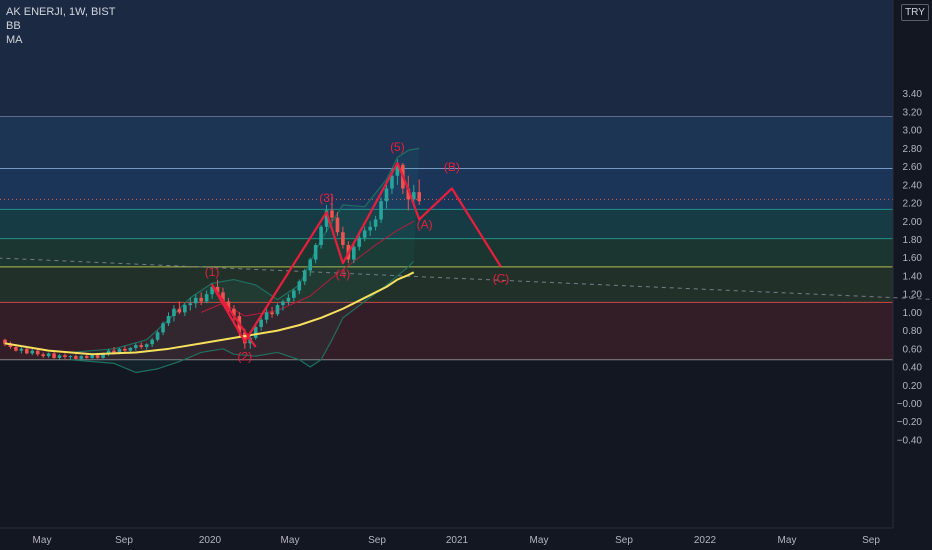 This screenshot has width=932, height=550. What do you see at coordinates (14, 40) in the screenshot?
I see `indicator-ma-label: MA` at bounding box center [14, 40].